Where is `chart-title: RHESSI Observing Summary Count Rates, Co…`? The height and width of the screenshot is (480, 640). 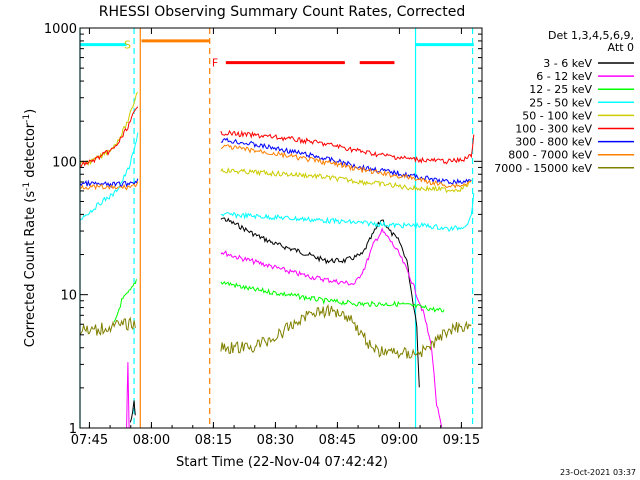
chart-title: RHESSI Observing Summary Count Rates, Co… is located at coordinates (282, 12).